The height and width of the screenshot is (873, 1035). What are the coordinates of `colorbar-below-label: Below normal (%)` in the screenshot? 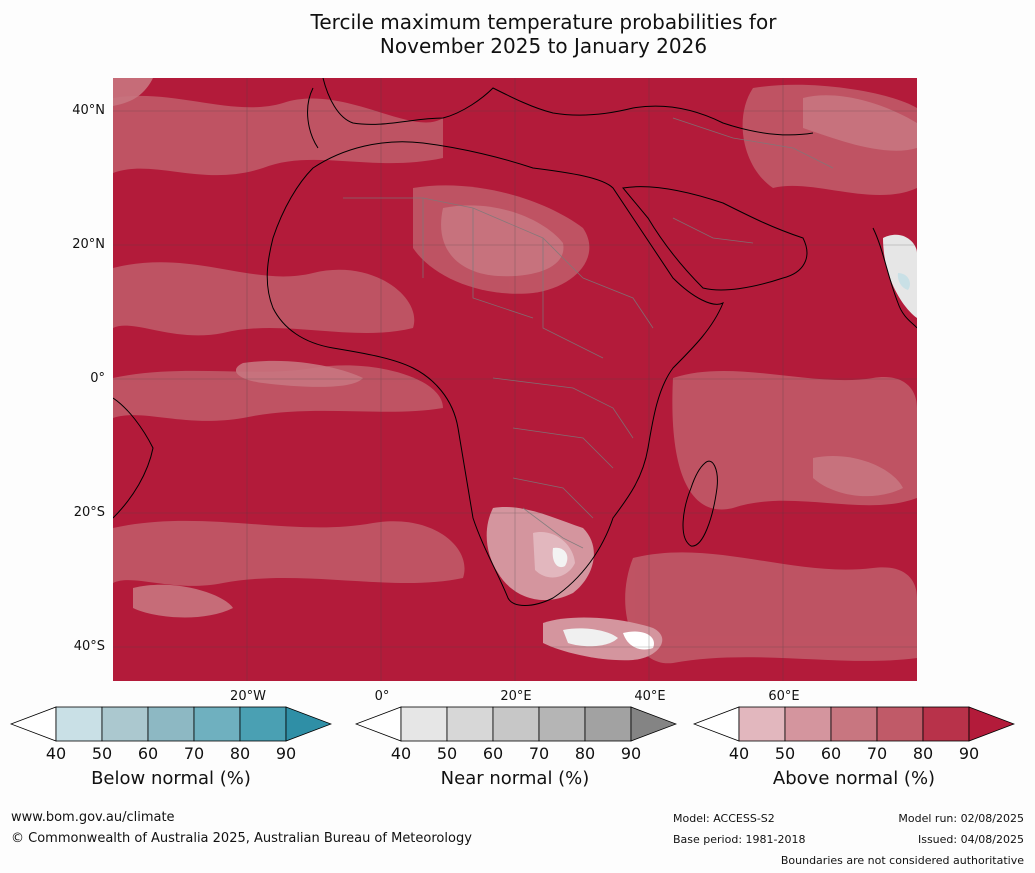 It's located at (171, 778).